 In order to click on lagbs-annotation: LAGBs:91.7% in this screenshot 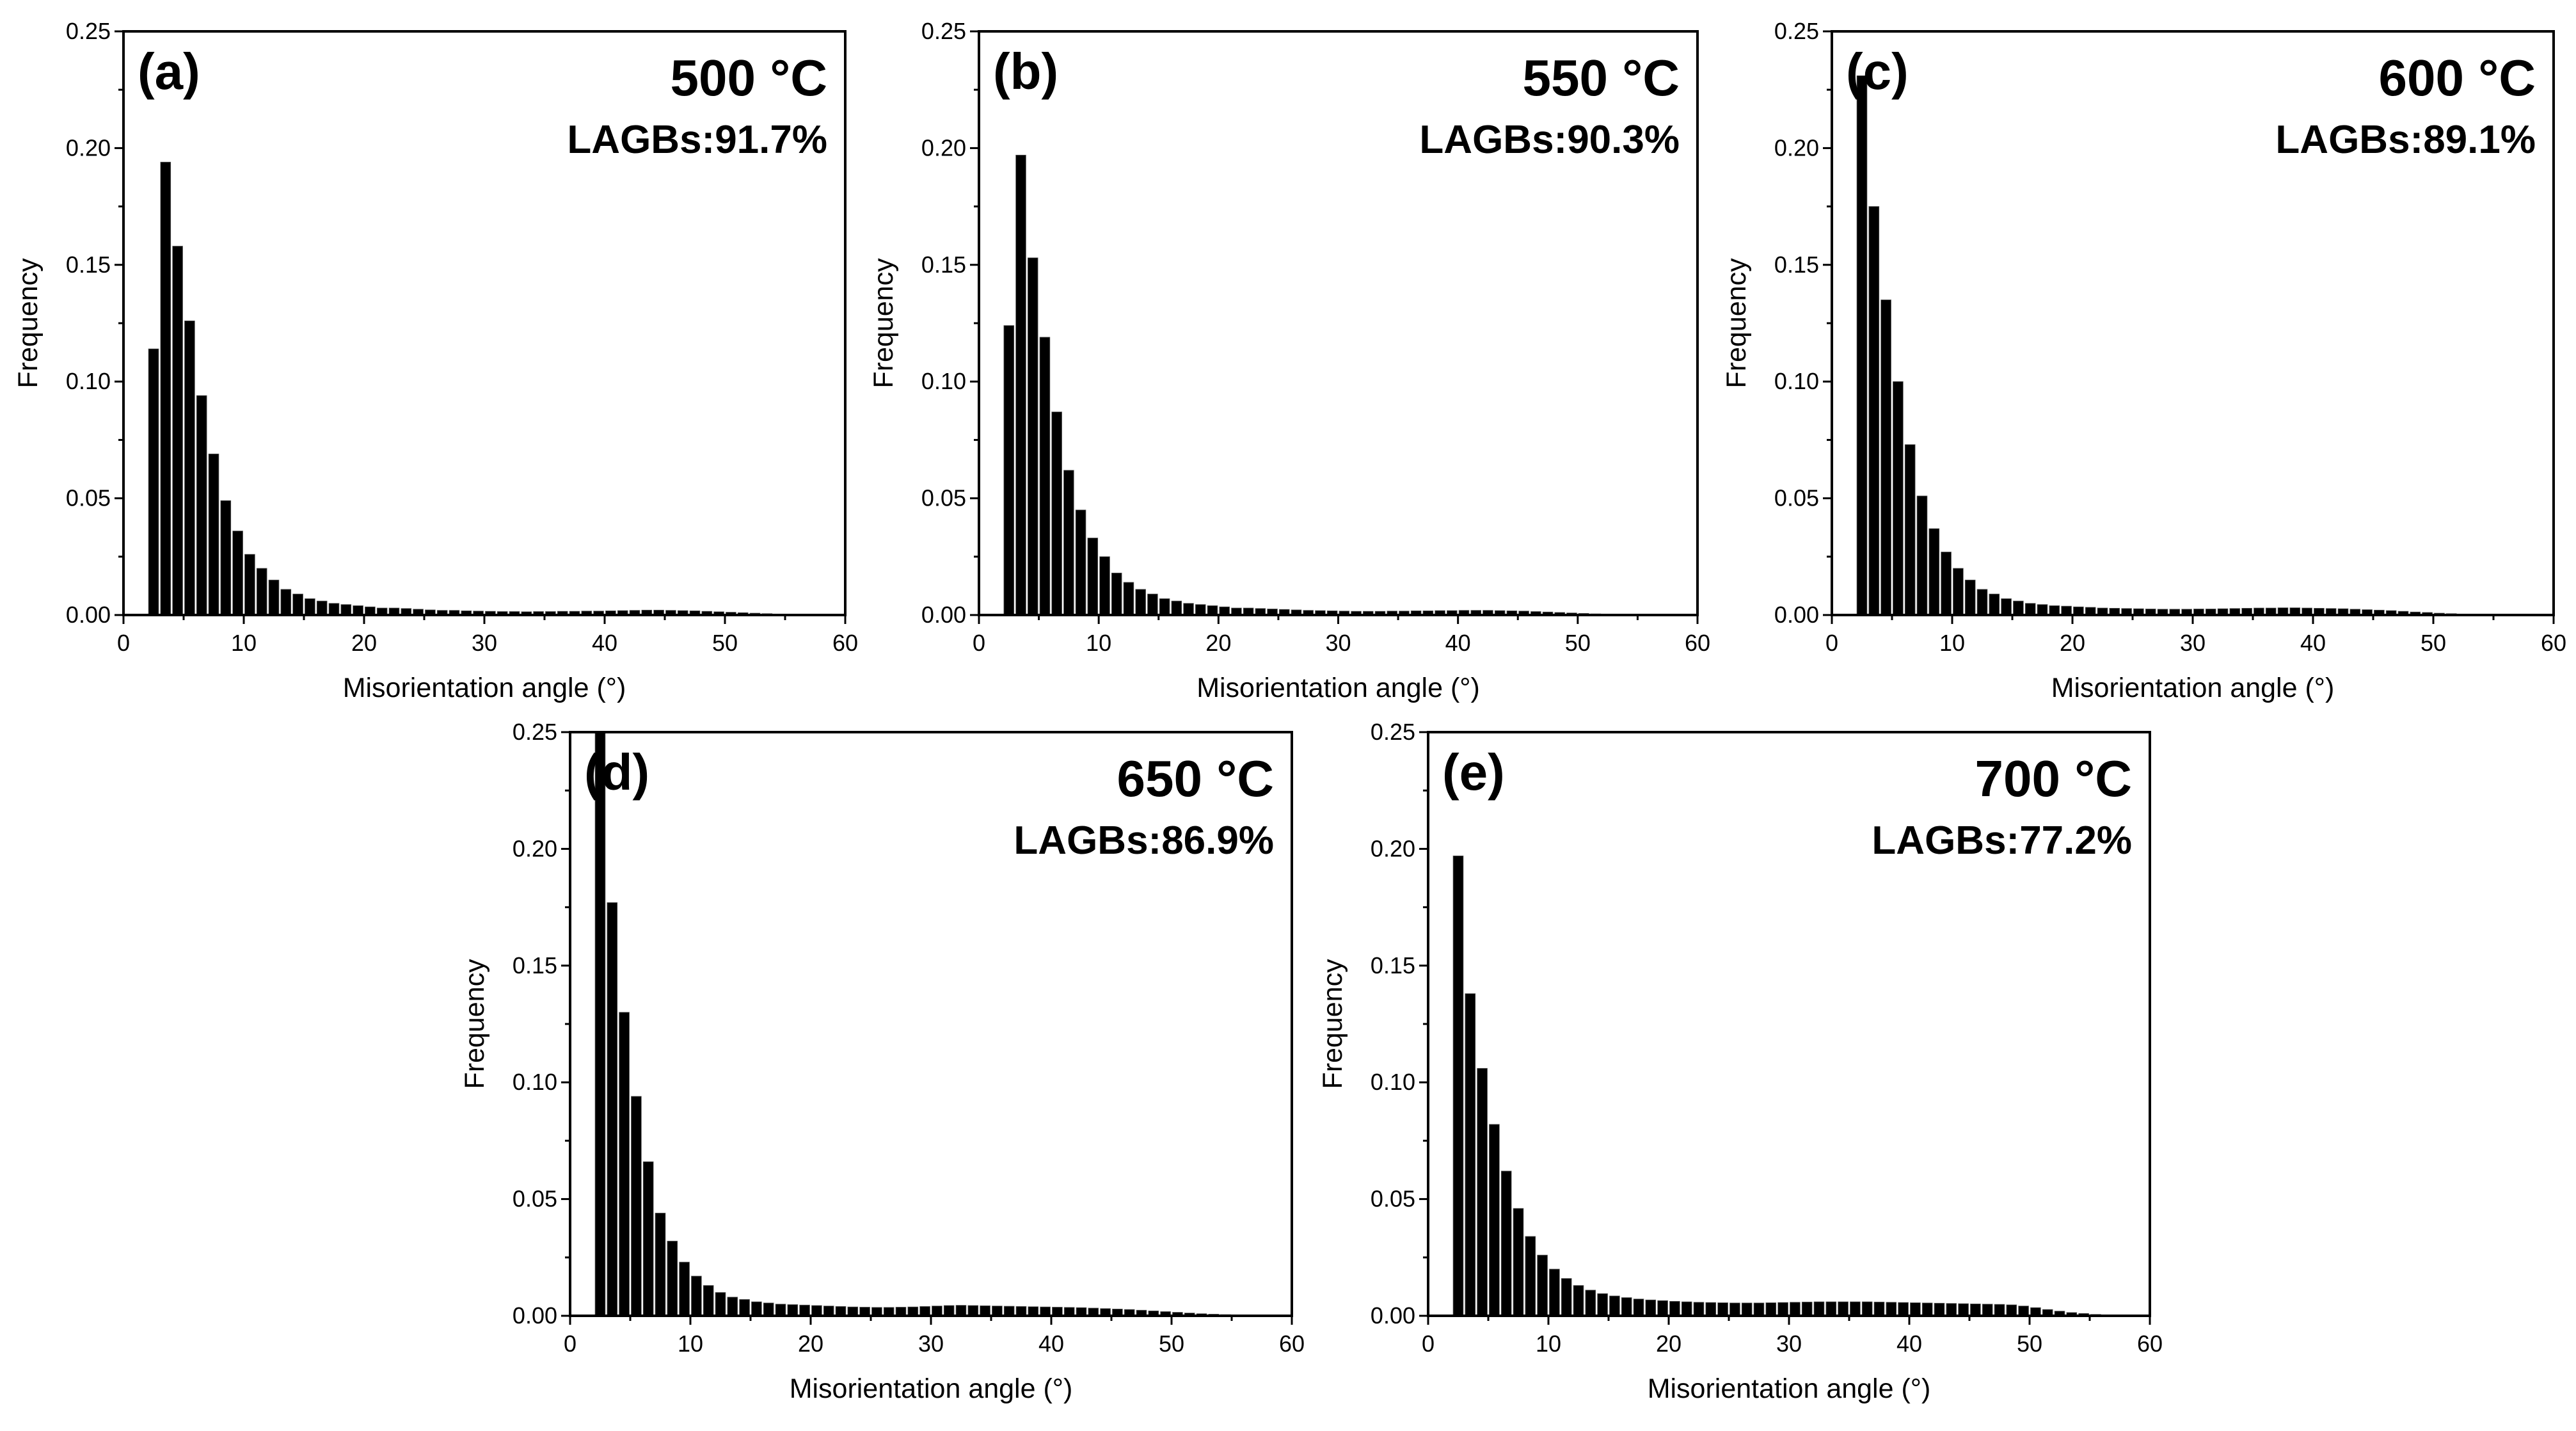, I will do `click(697, 140)`.